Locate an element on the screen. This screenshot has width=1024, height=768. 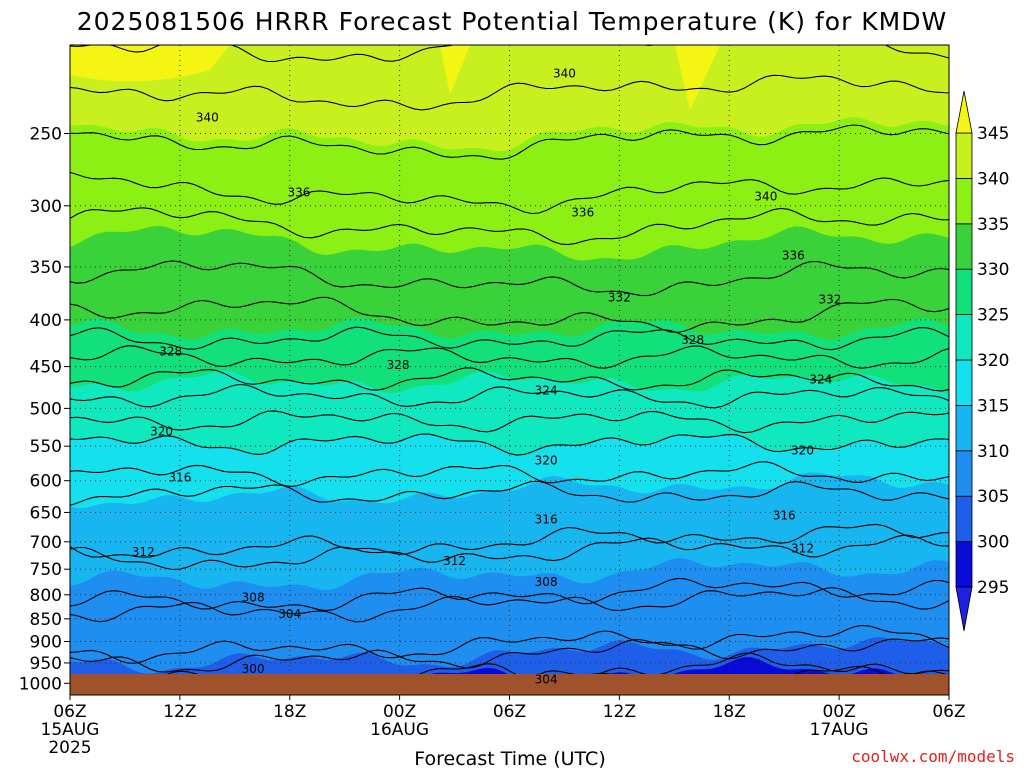
y-tick-label-450: 450 is located at coordinates (46, 368).